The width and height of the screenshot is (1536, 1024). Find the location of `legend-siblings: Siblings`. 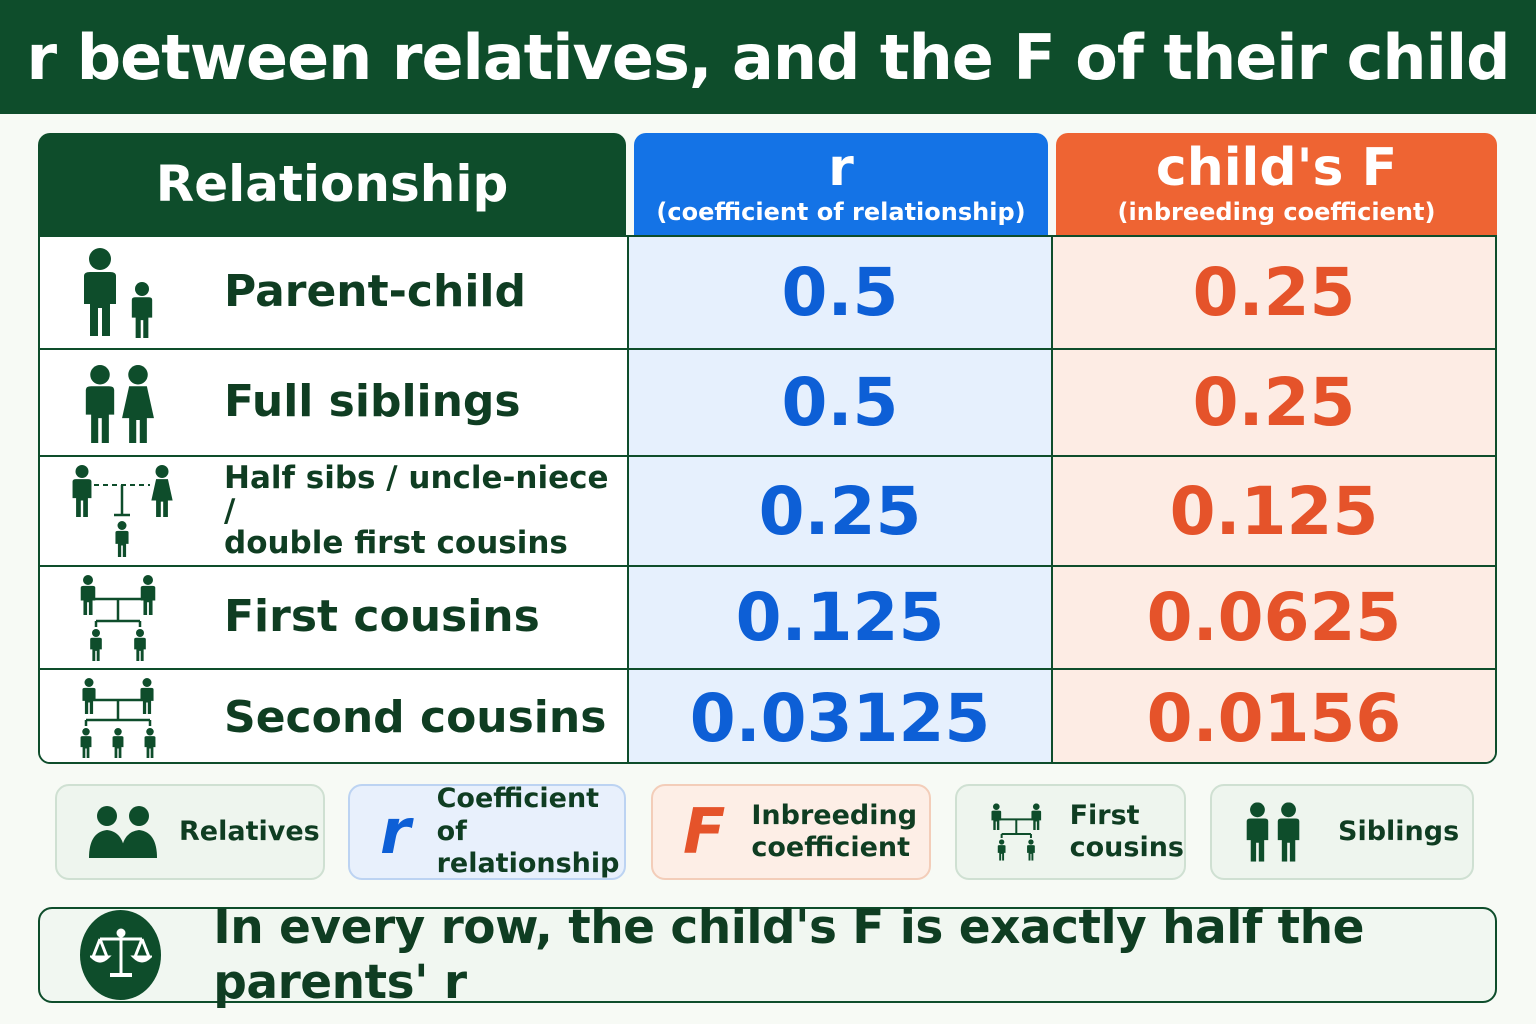

legend-siblings: Siblings is located at coordinates (1342, 832).